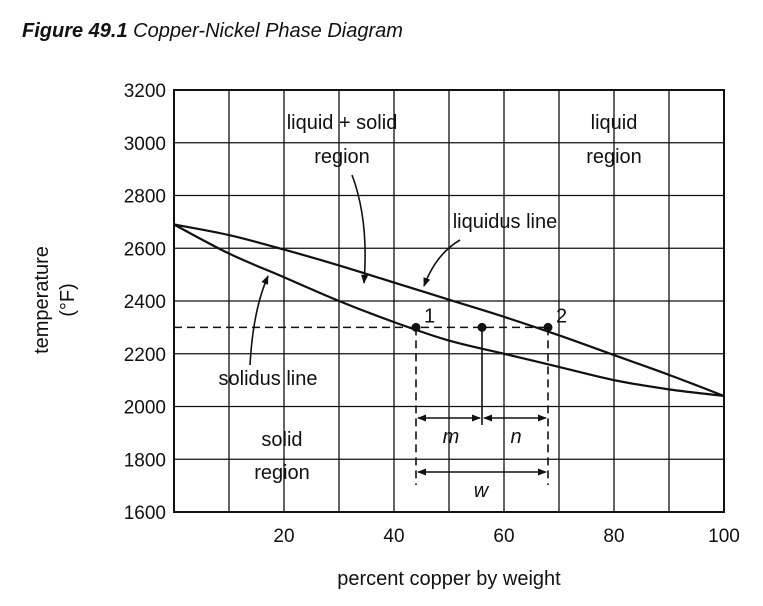  What do you see at coordinates (75, 31) in the screenshot?
I see `figure-number: Figure 49.1` at bounding box center [75, 31].